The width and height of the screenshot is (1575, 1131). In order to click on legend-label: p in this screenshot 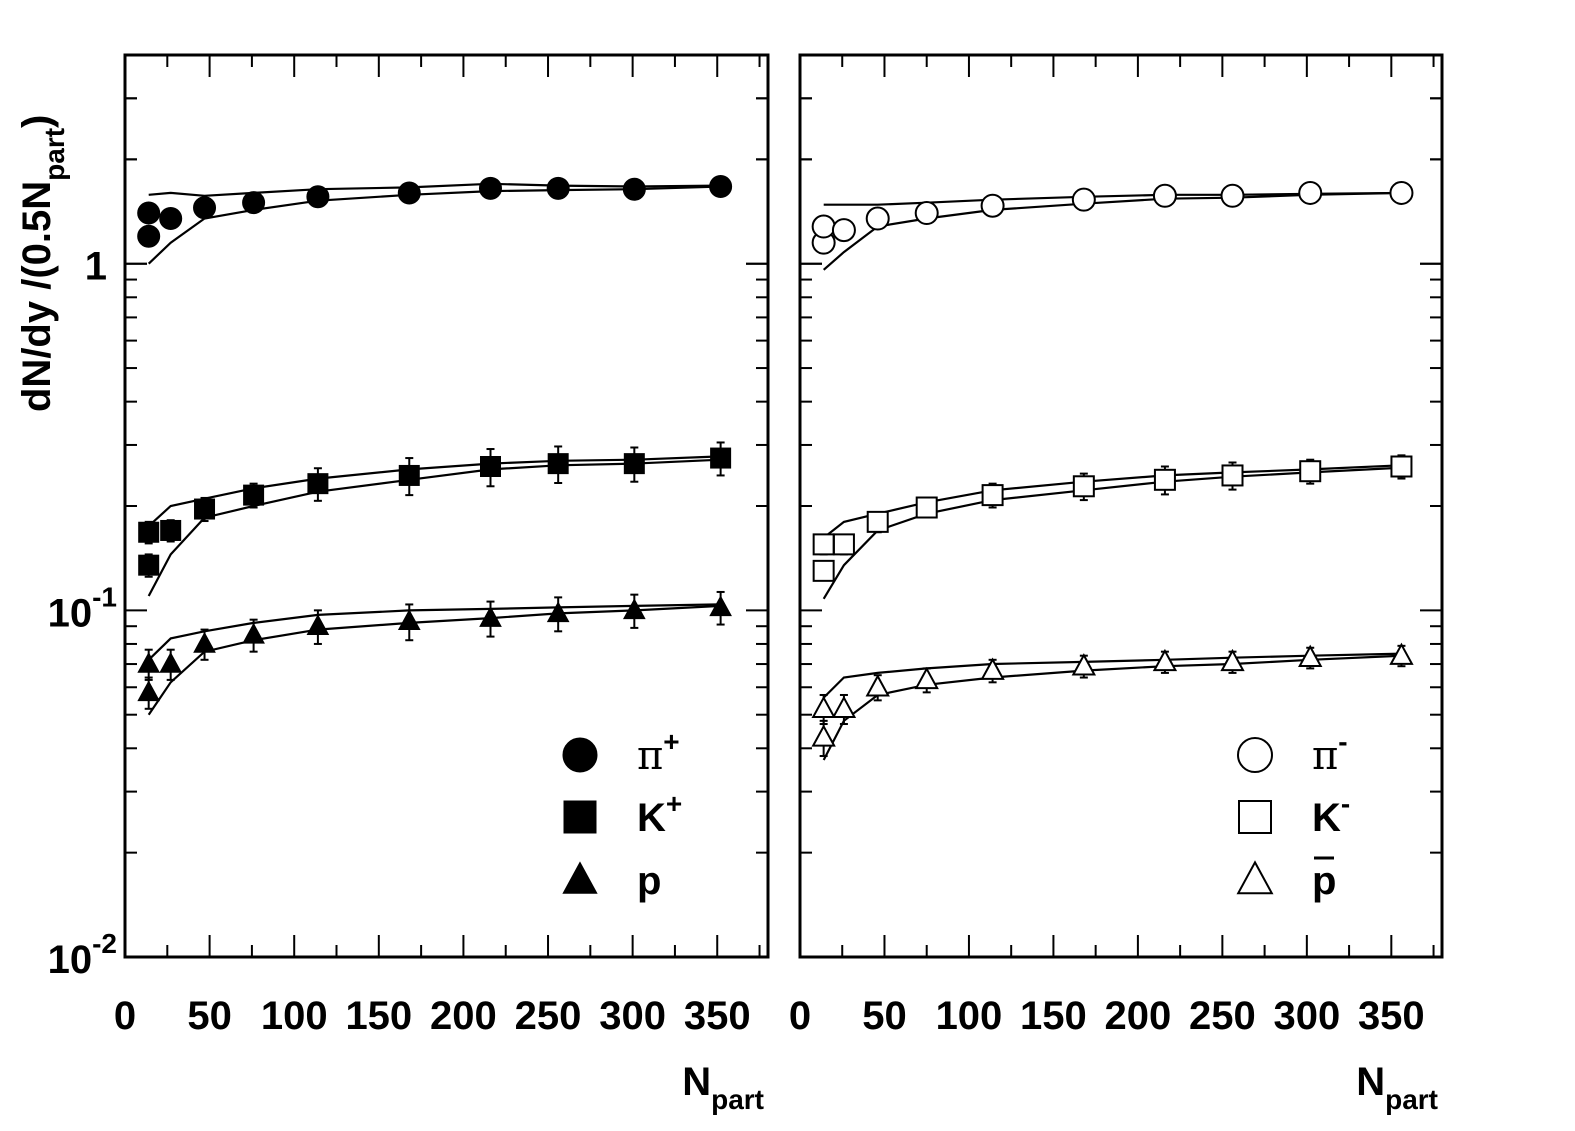, I will do `click(1324, 881)`.